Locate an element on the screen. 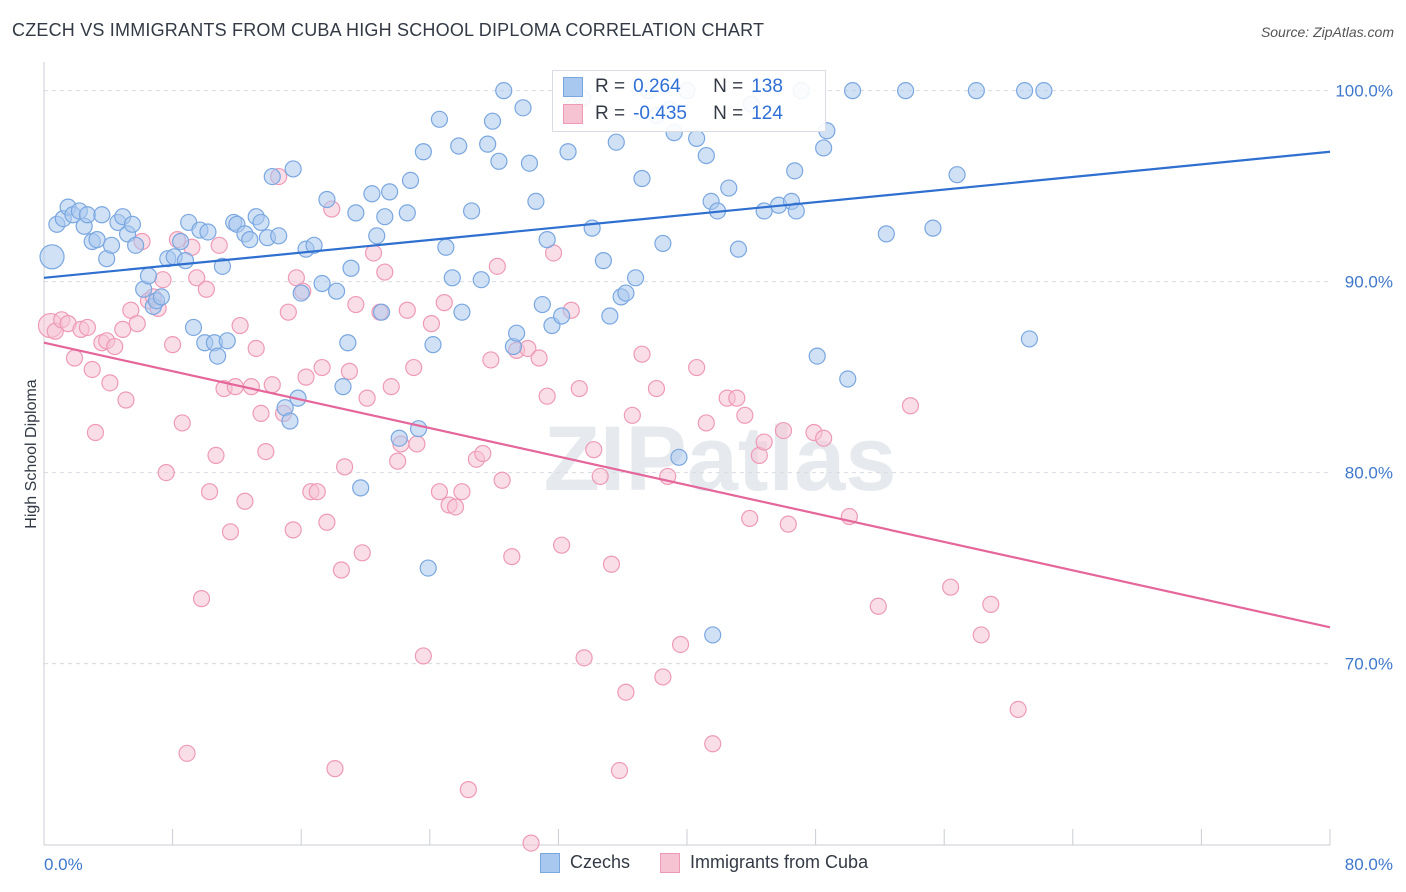 This screenshot has width=1406, height=892. legend-row-cuba: R = -0.435 N = 124 is located at coordinates (673, 114).